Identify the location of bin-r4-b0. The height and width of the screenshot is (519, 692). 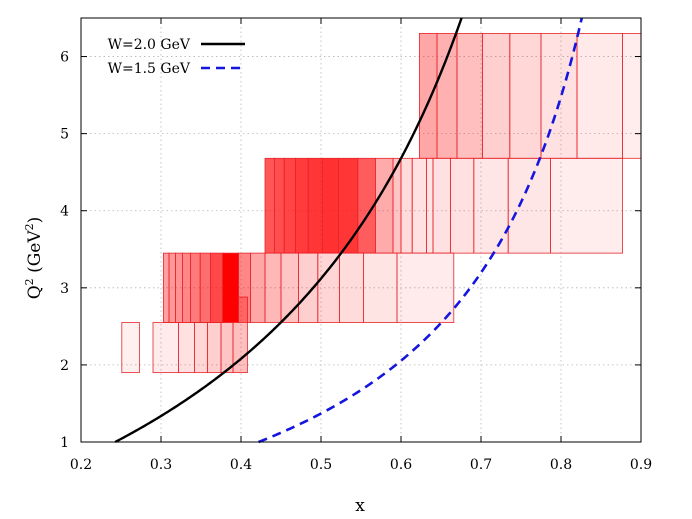
(428, 96).